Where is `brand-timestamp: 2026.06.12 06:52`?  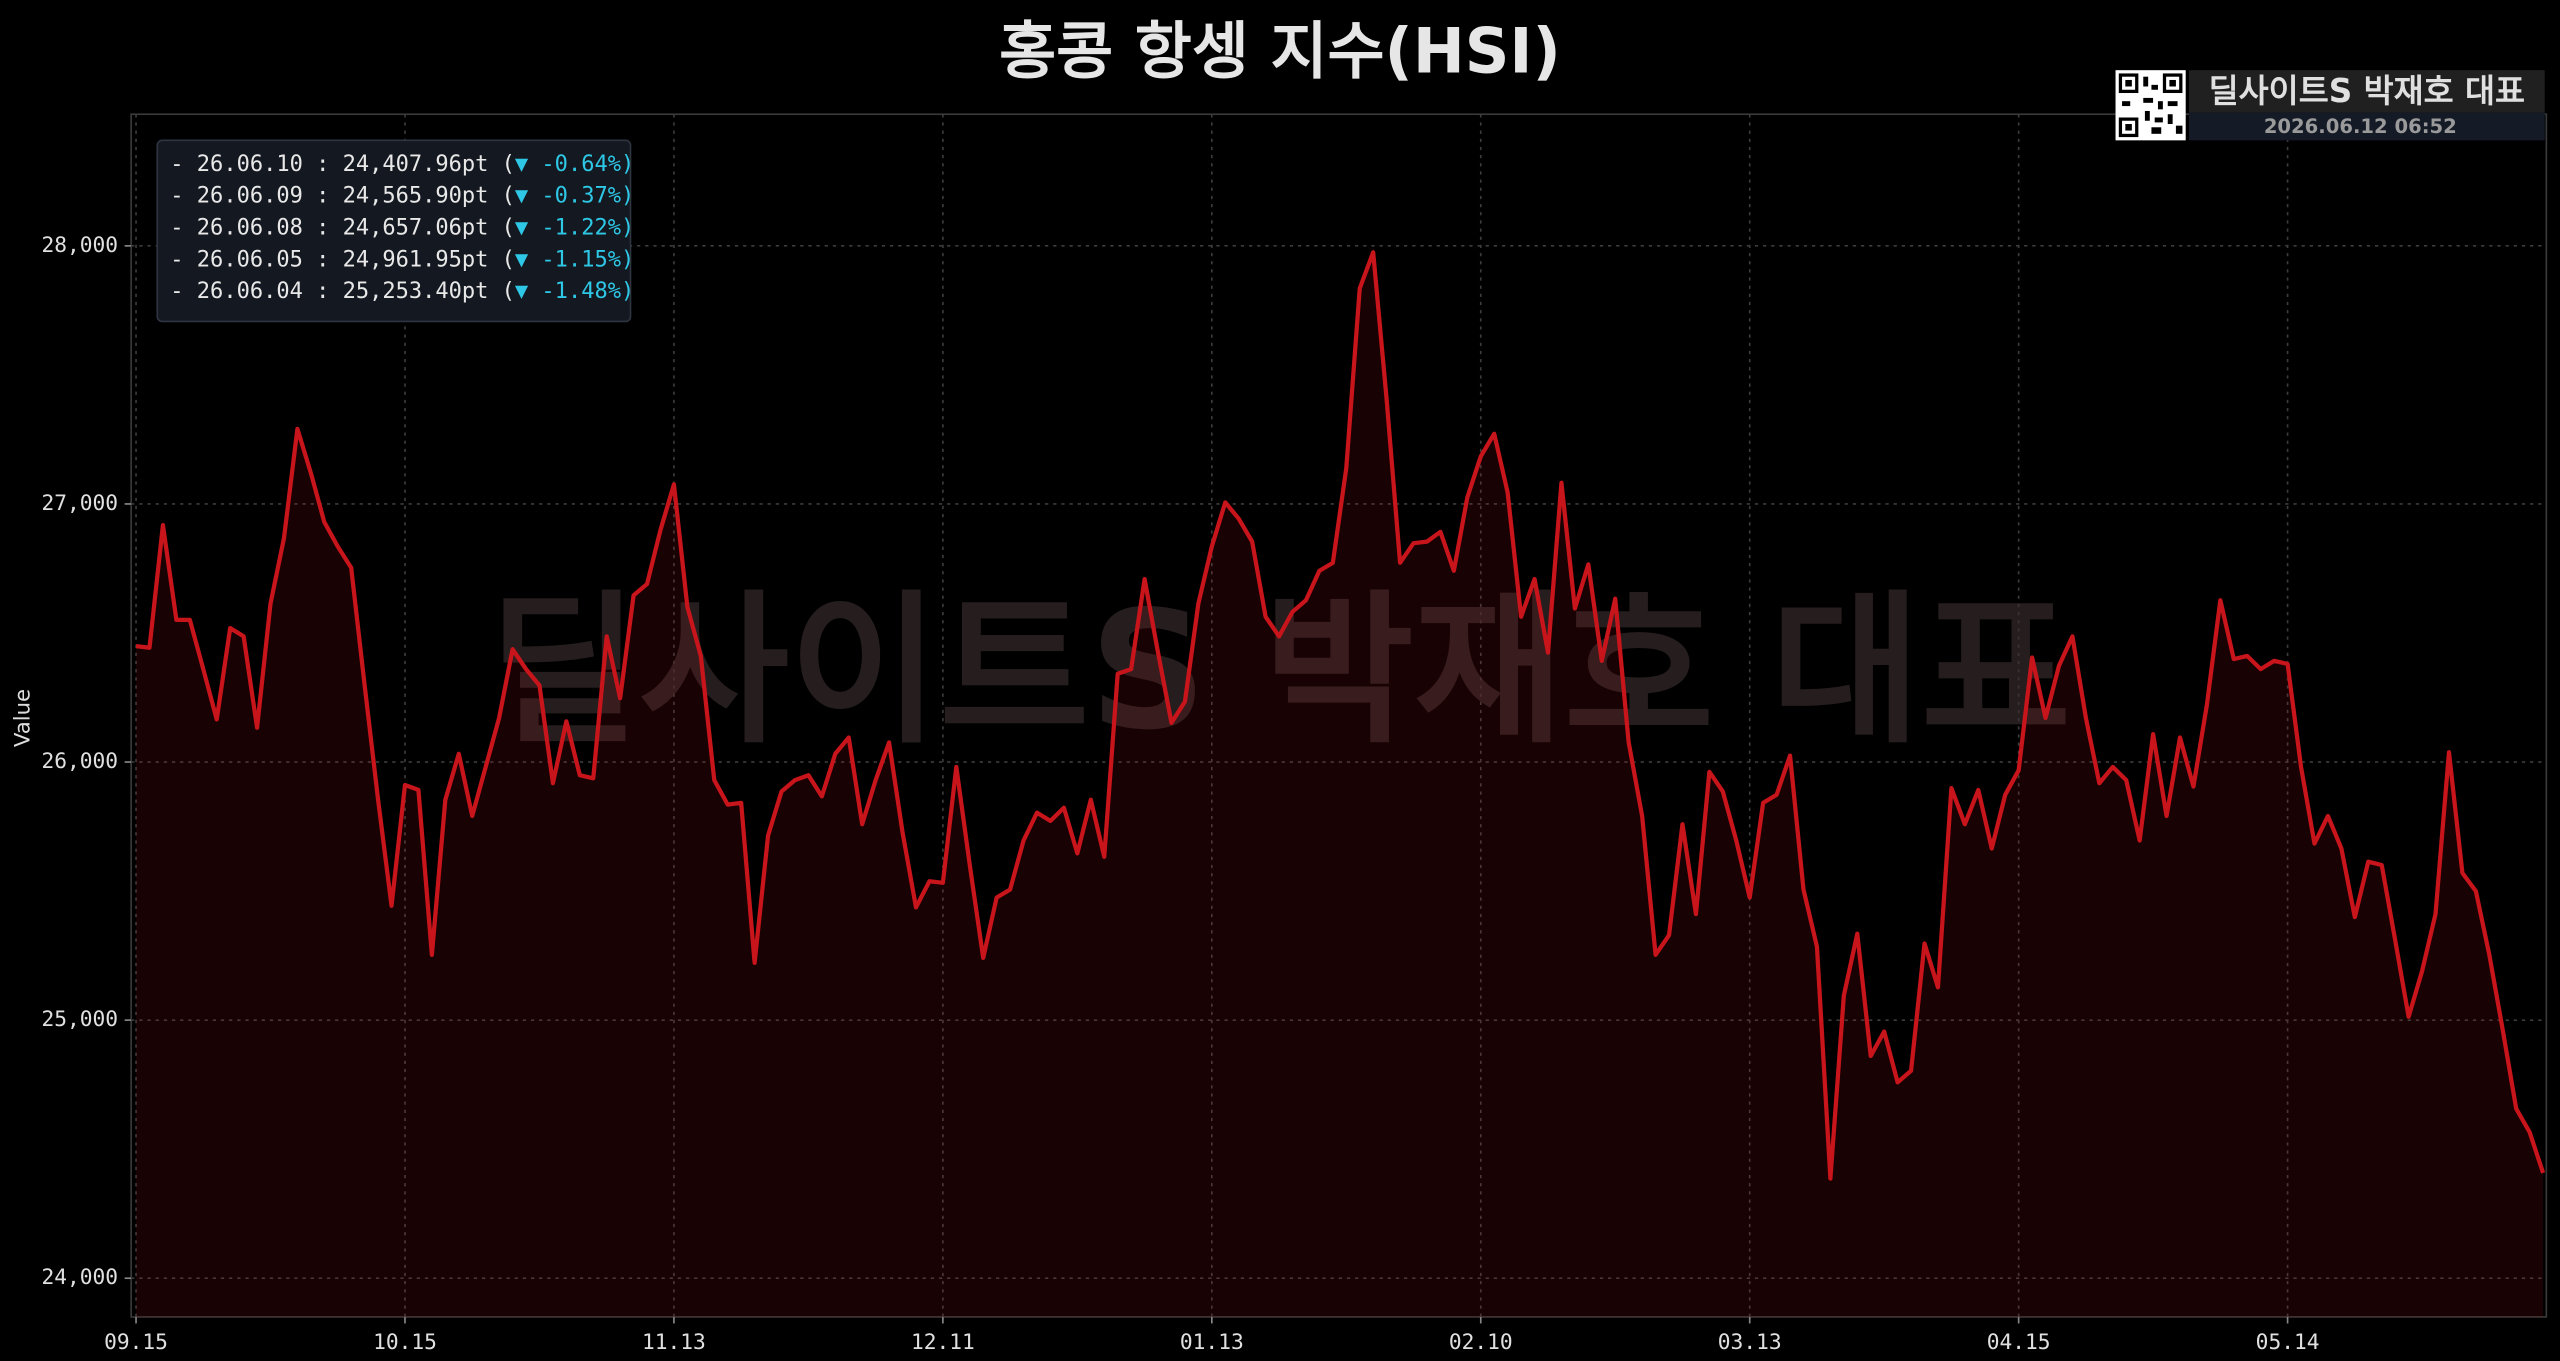
brand-timestamp: 2026.06.12 06:52 is located at coordinates (2360, 126).